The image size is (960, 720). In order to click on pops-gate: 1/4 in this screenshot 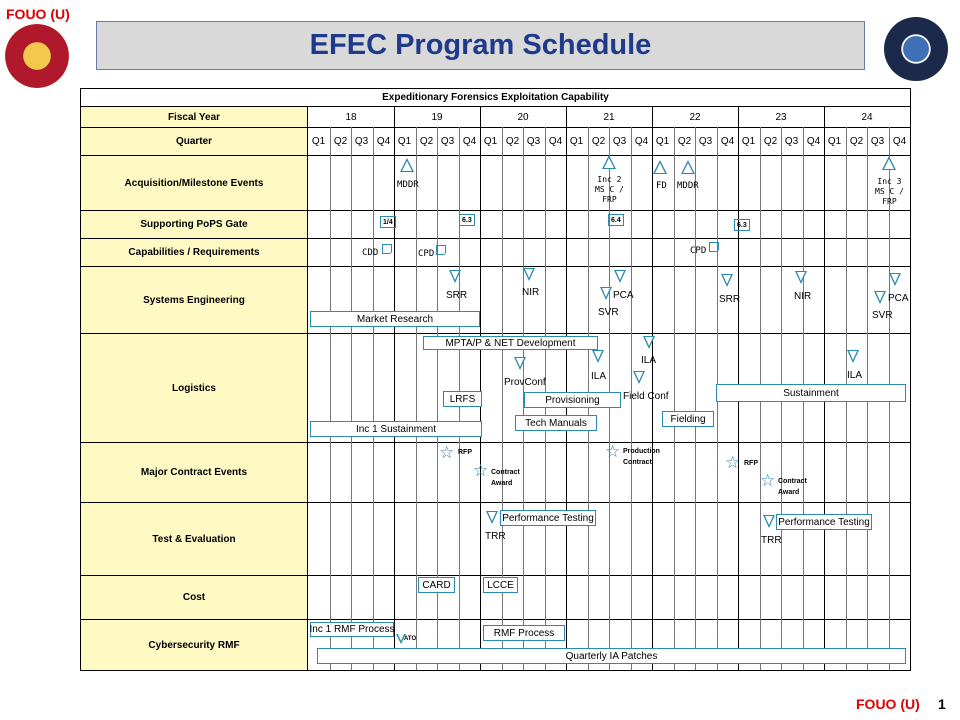, I will do `click(388, 222)`.